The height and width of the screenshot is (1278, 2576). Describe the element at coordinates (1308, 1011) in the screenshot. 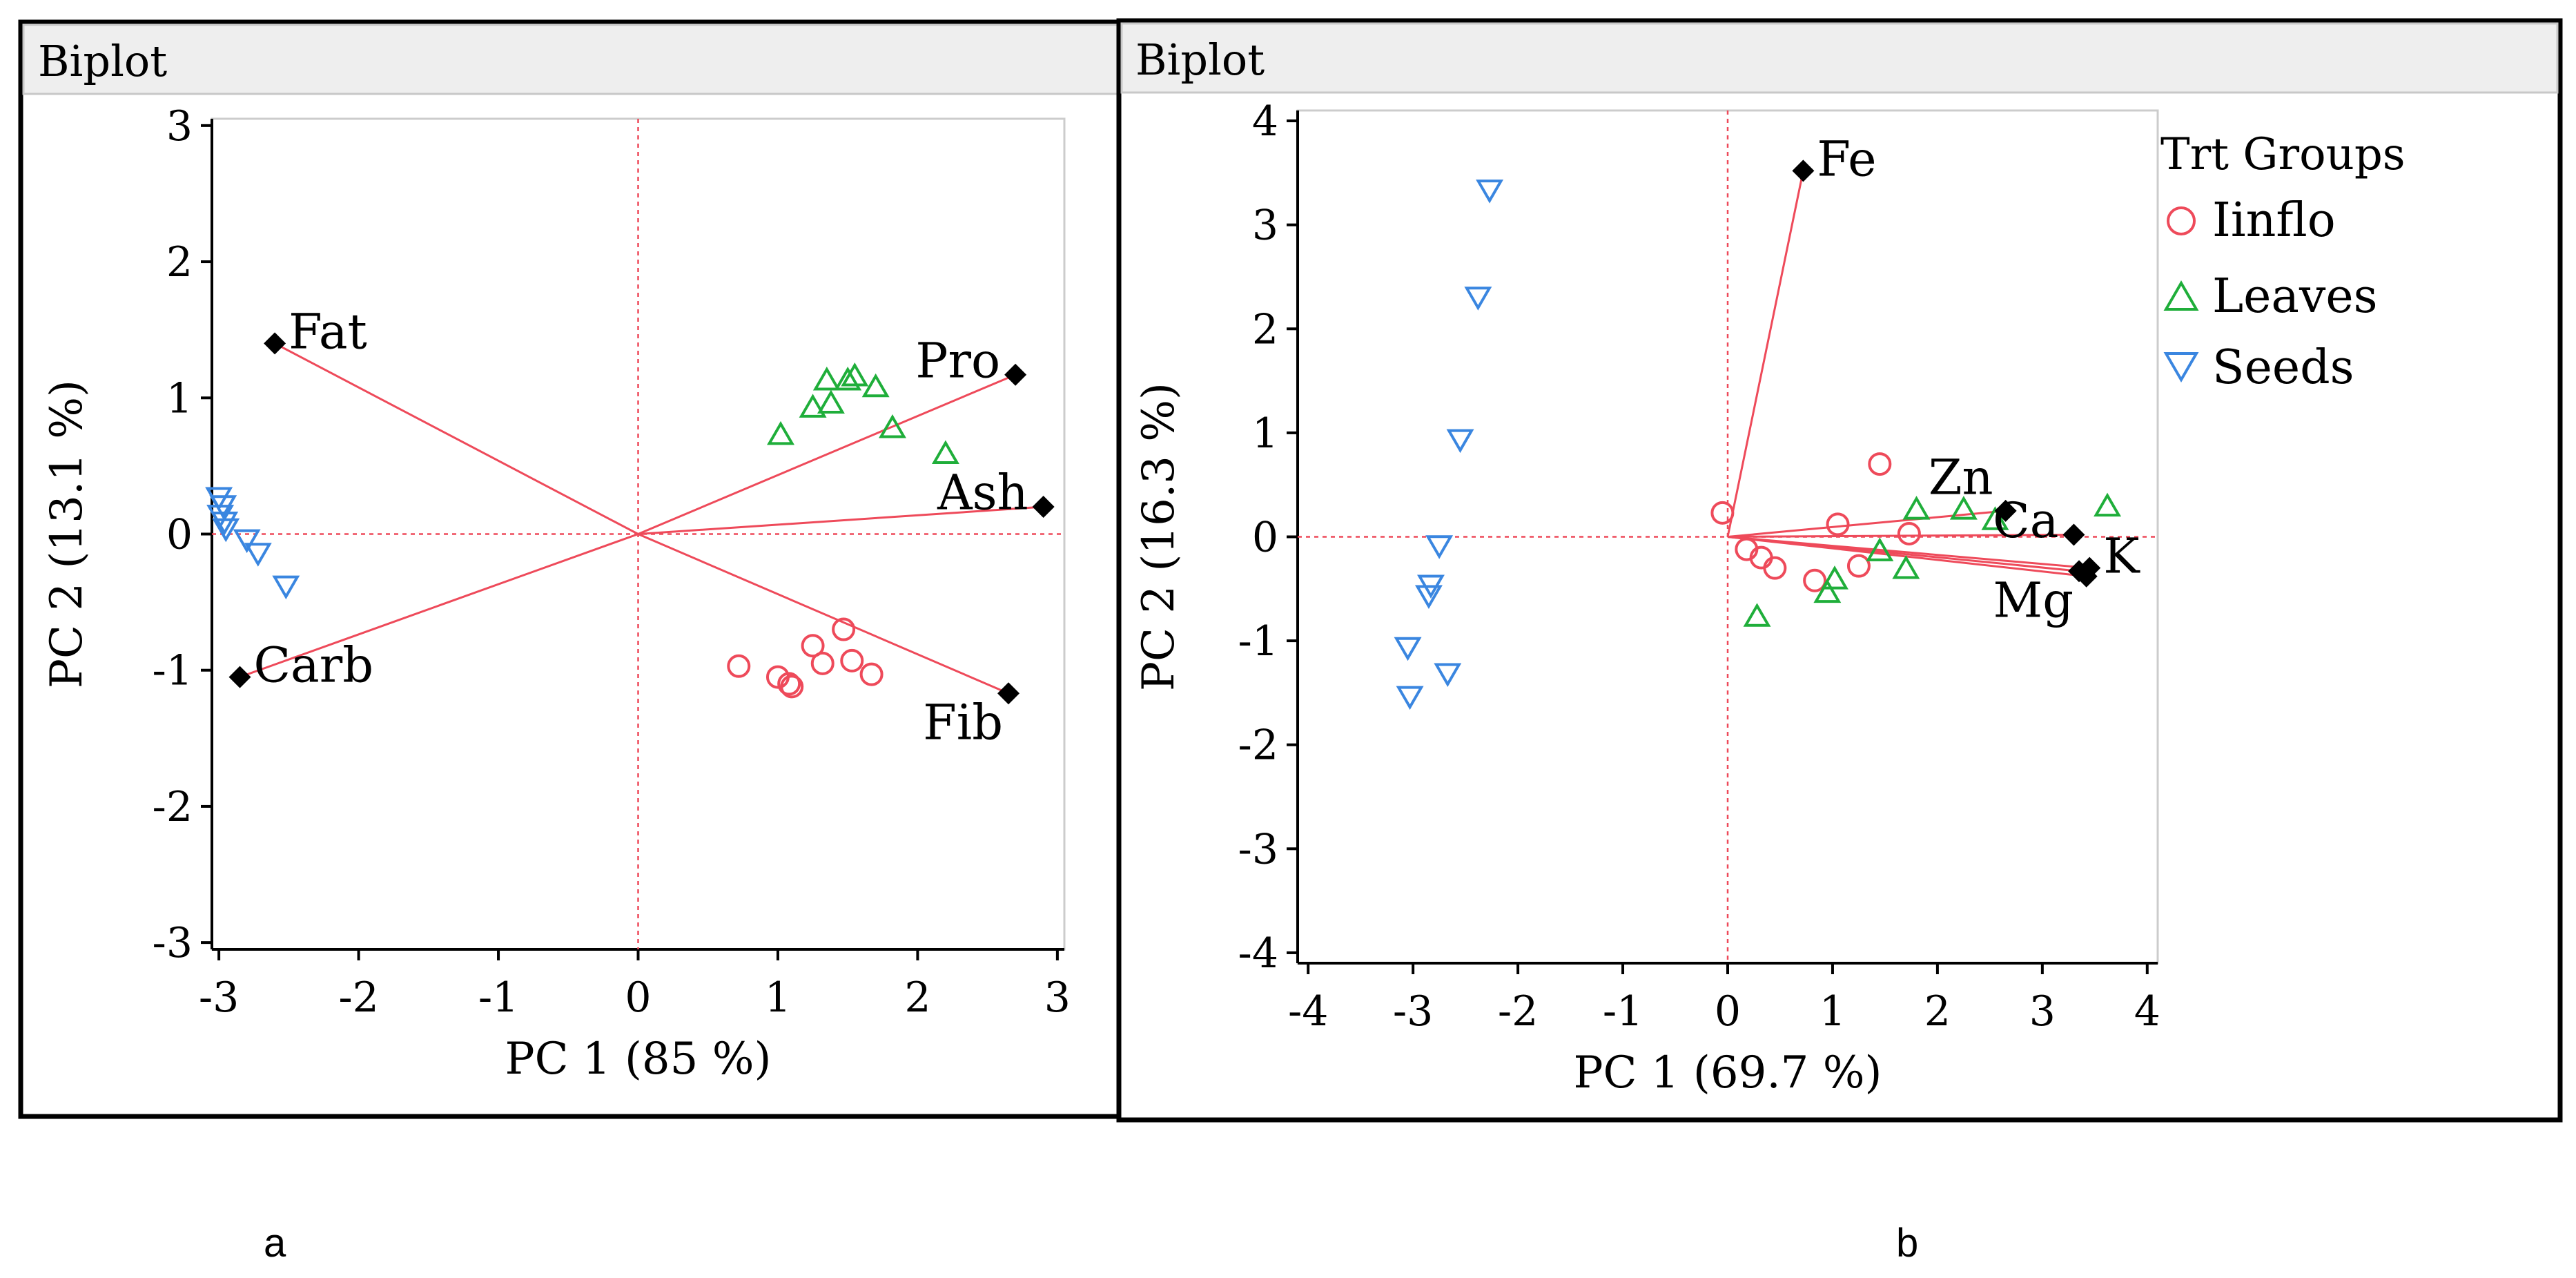

I see `x-tick-label: -4` at that location.